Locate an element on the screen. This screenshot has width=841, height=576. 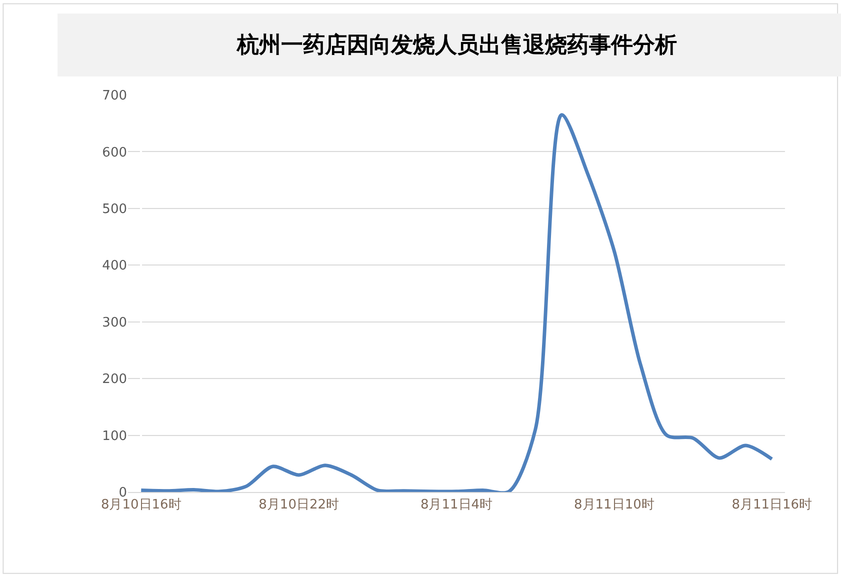
x-tick-label: 8月11日4时 is located at coordinates (456, 505).